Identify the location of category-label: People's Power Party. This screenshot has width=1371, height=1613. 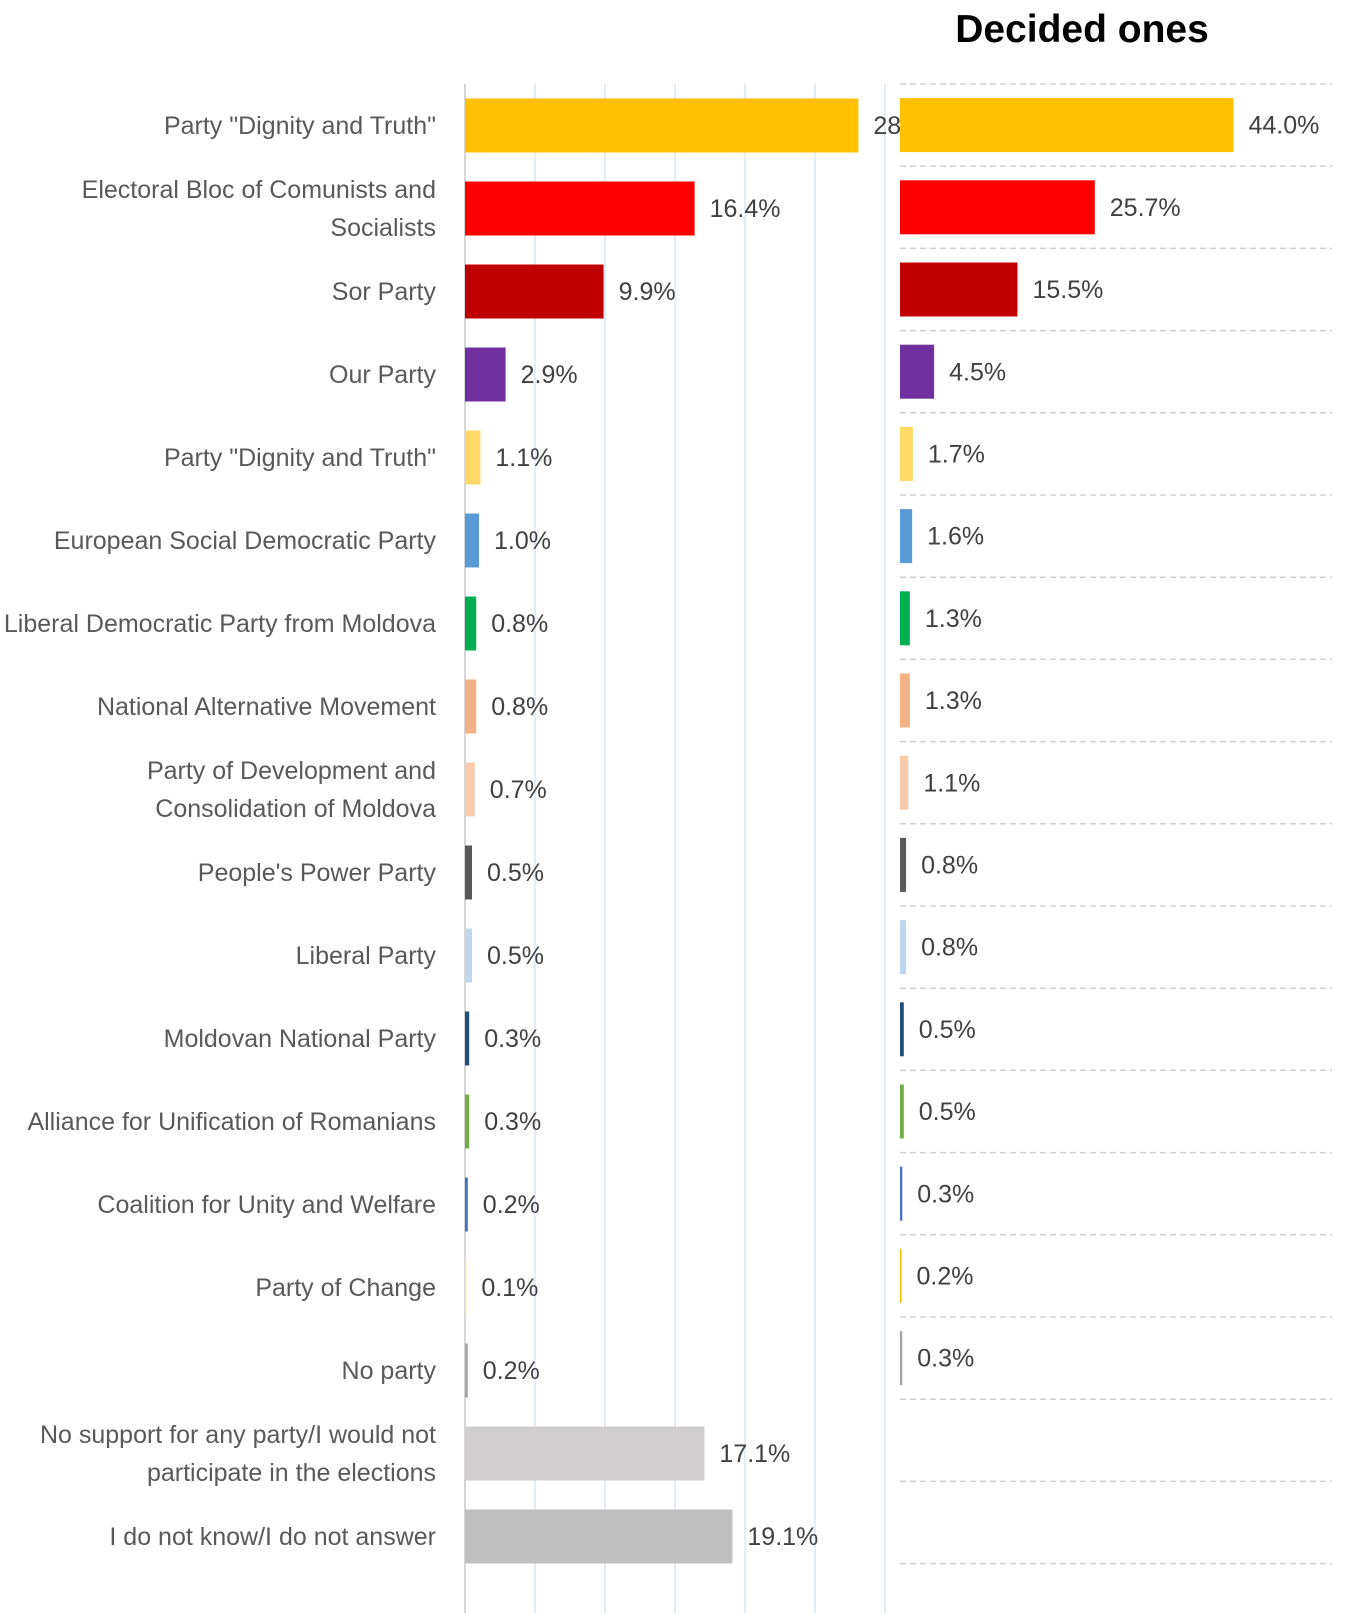
(218, 872).